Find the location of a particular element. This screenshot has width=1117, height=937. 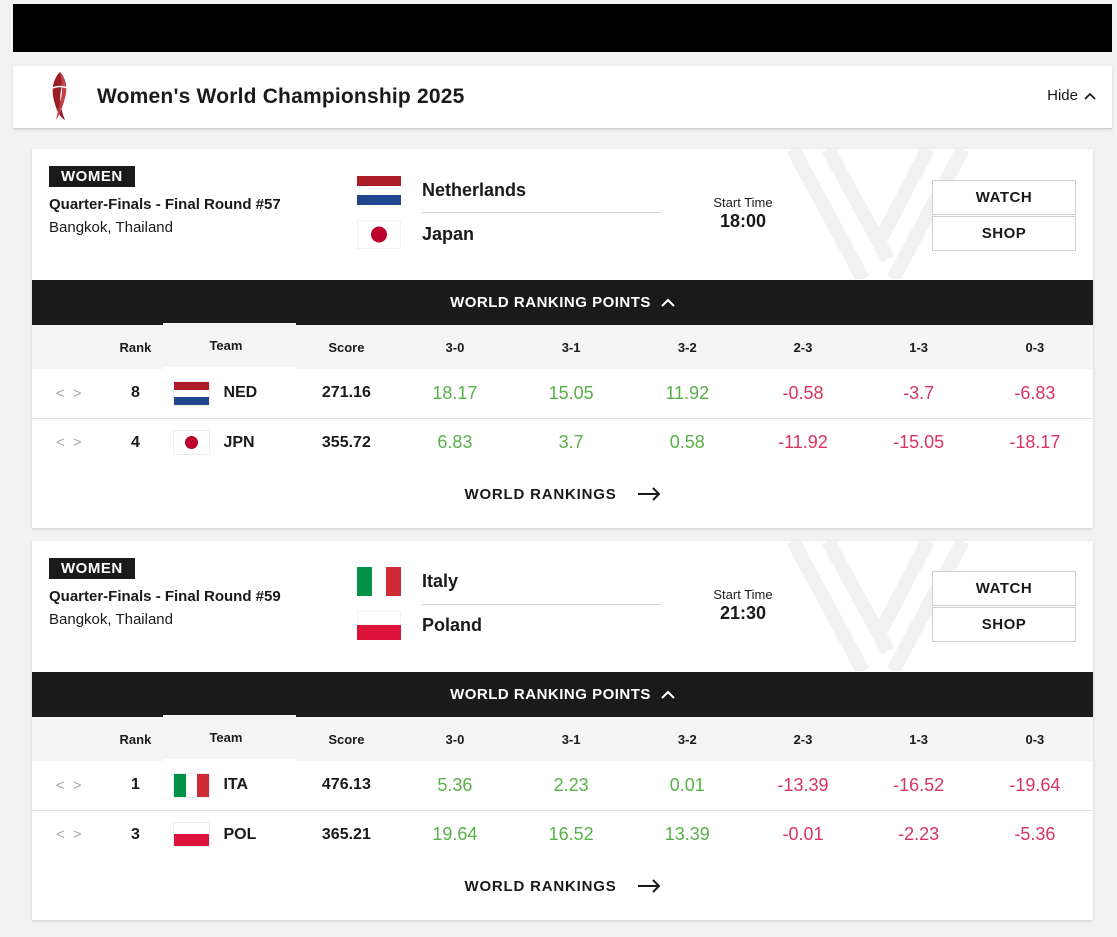

col-rank: Rank is located at coordinates (135, 347).